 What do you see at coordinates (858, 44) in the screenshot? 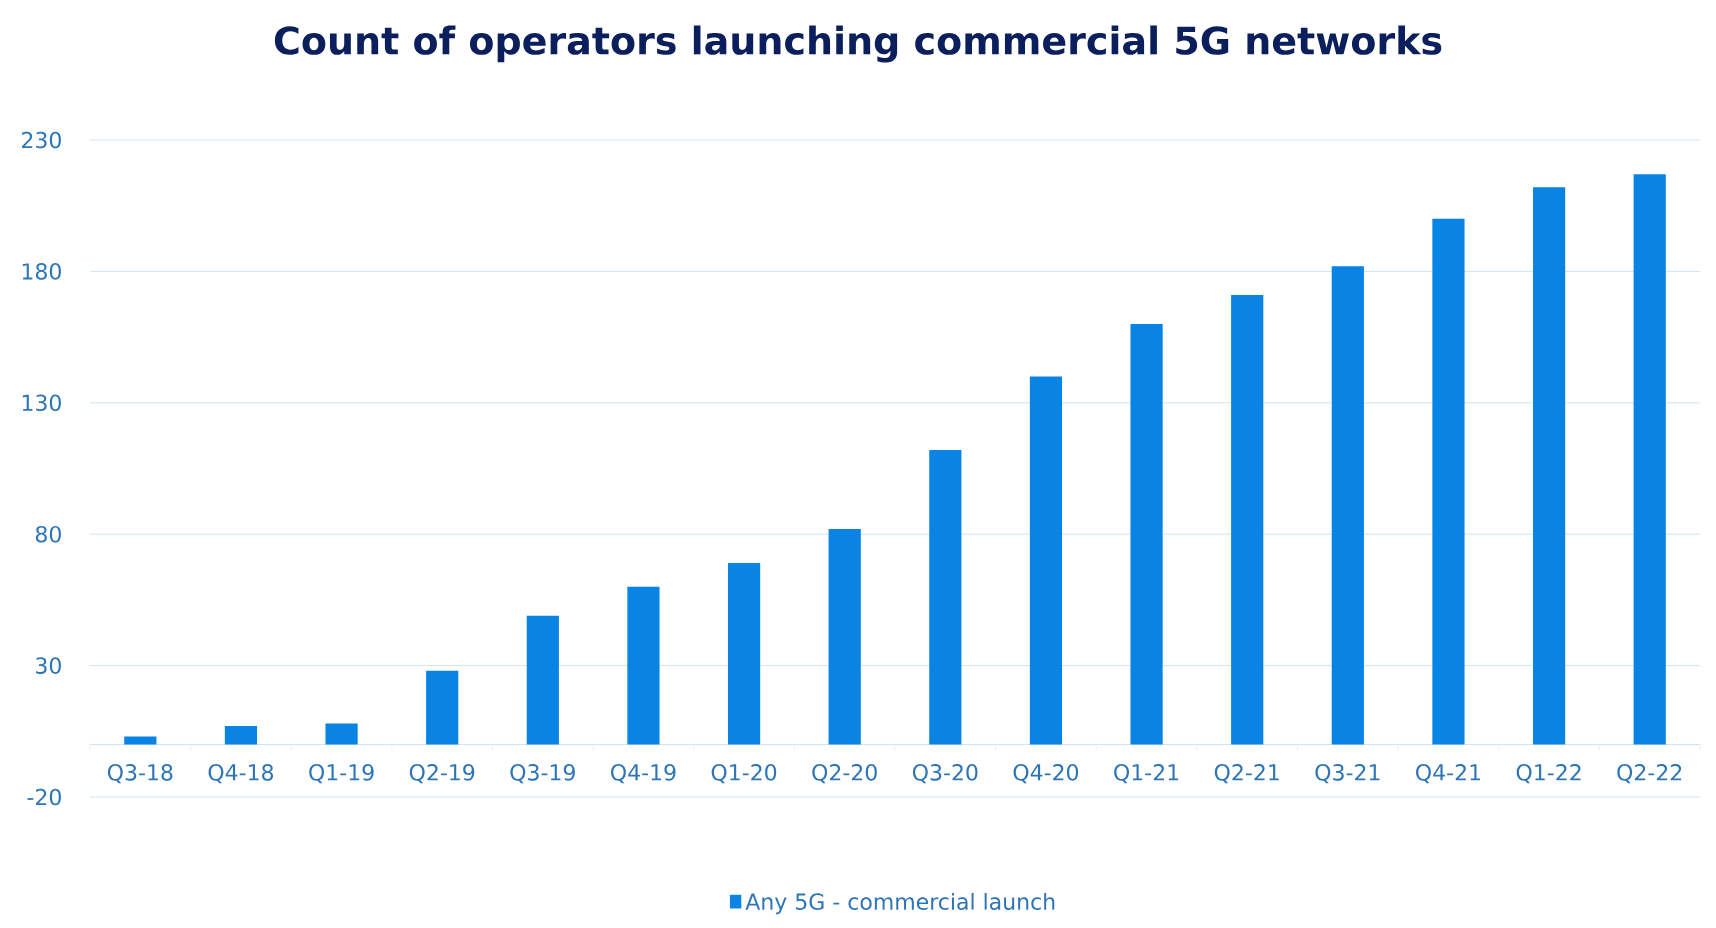
I see `chart-title: Count of operators launching commercial 5G networks` at bounding box center [858, 44].